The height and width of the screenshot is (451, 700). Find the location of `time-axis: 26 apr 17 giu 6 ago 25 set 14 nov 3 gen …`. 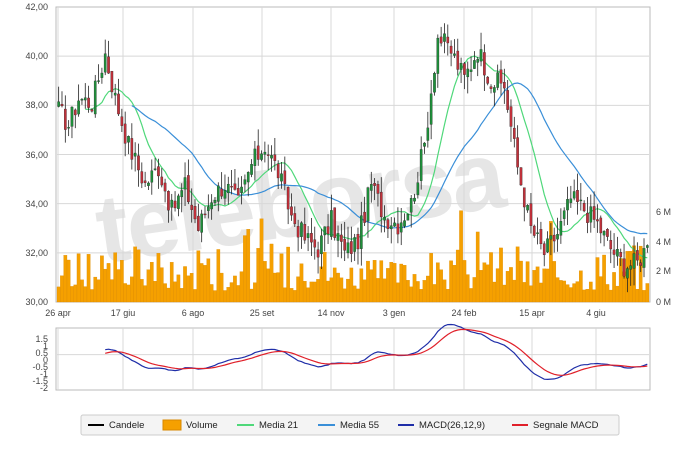

time-axis: 26 apr 17 giu 6 ago 25 set 14 nov 3 gen … is located at coordinates (325, 313).